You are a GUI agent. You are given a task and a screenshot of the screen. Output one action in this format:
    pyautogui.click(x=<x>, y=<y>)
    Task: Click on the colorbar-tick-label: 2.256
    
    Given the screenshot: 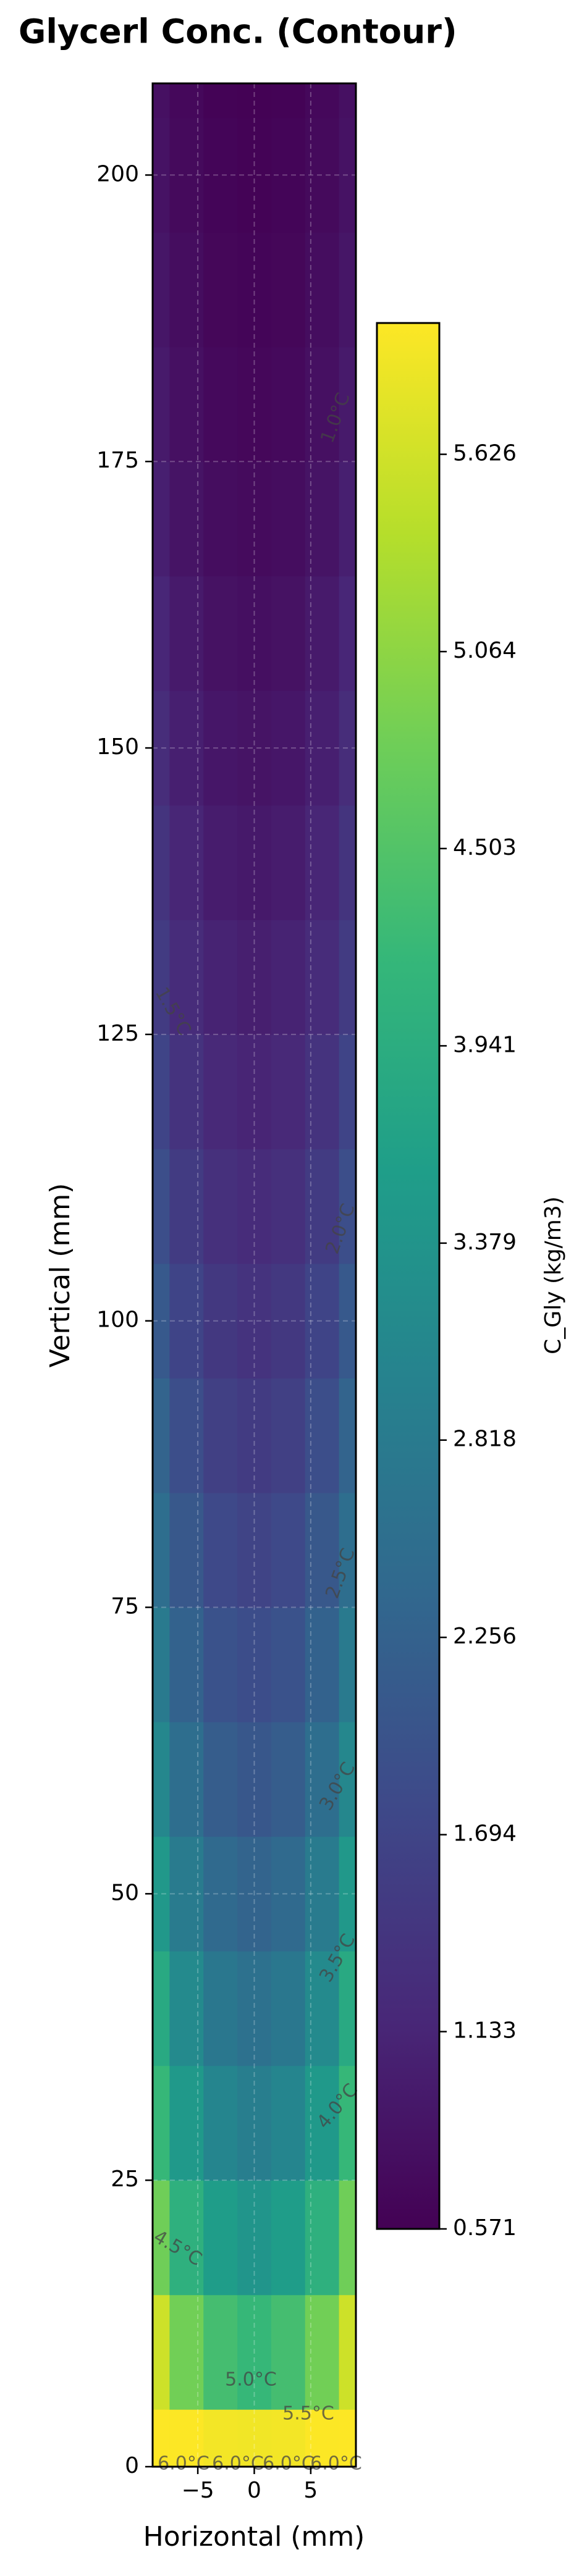 What is the action you would take?
    pyautogui.click(x=485, y=1636)
    